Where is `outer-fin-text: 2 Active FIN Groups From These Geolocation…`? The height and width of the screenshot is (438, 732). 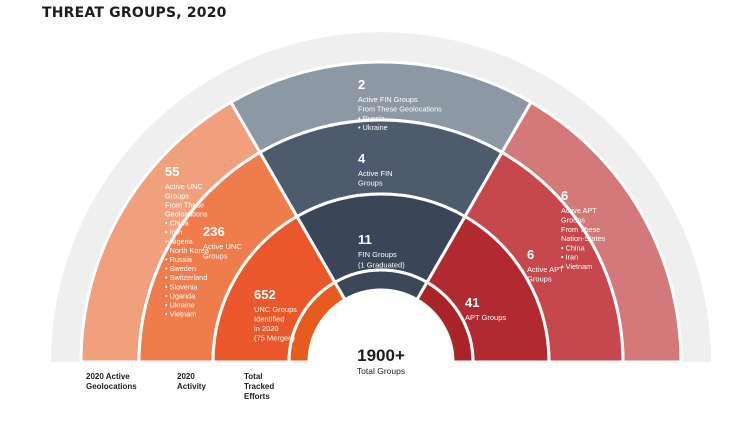
outer-fin-text: 2 Active FIN Groups From These Geolocation… is located at coordinates (400, 104).